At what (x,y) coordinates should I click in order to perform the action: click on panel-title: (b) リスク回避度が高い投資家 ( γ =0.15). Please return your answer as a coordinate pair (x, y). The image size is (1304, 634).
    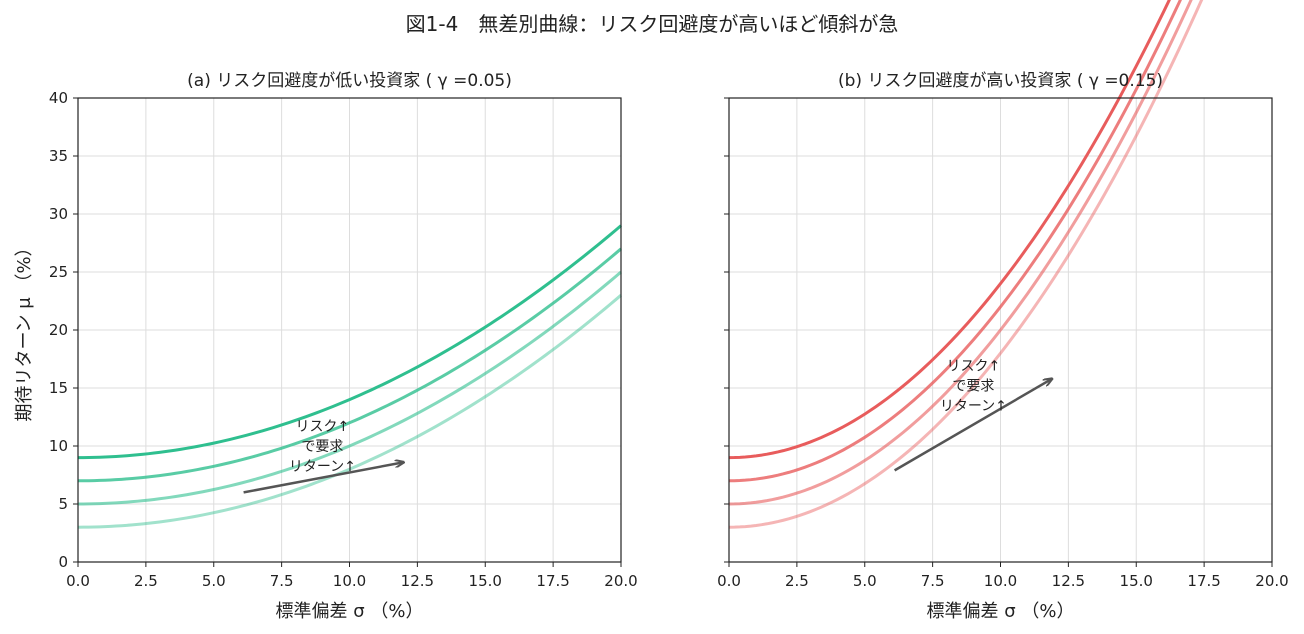
    Looking at the image, I should click on (1000, 81).